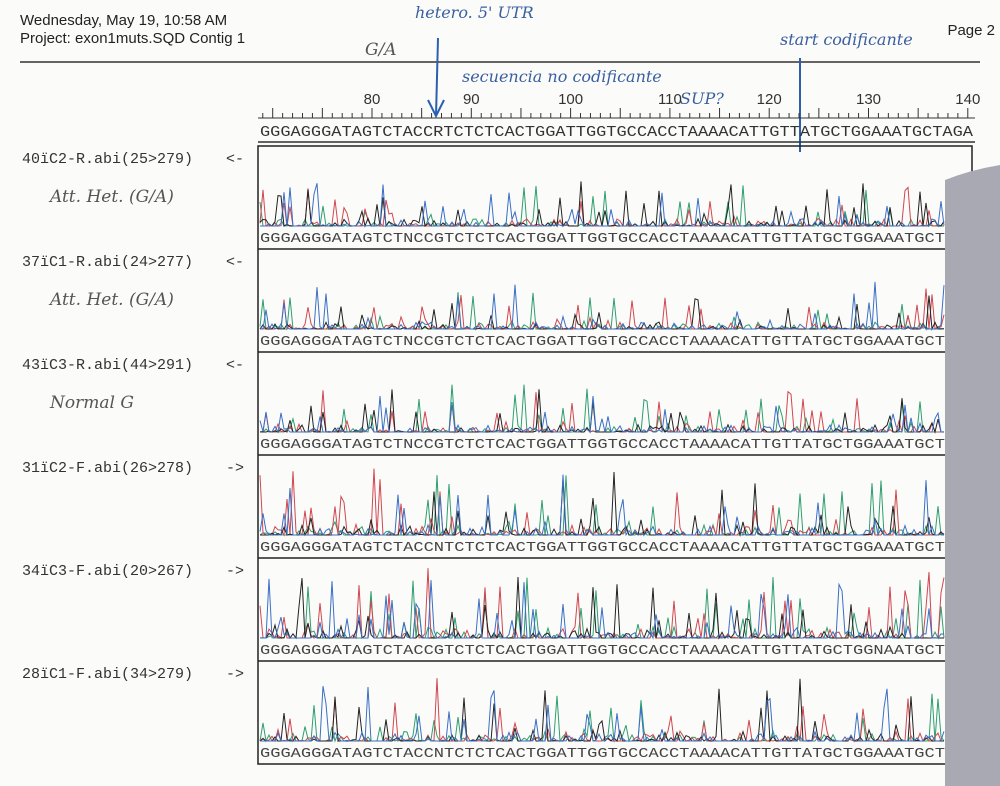 The width and height of the screenshot is (1000, 786). Describe the element at coordinates (670, 99) in the screenshot. I see `ruler-label: 110` at that location.